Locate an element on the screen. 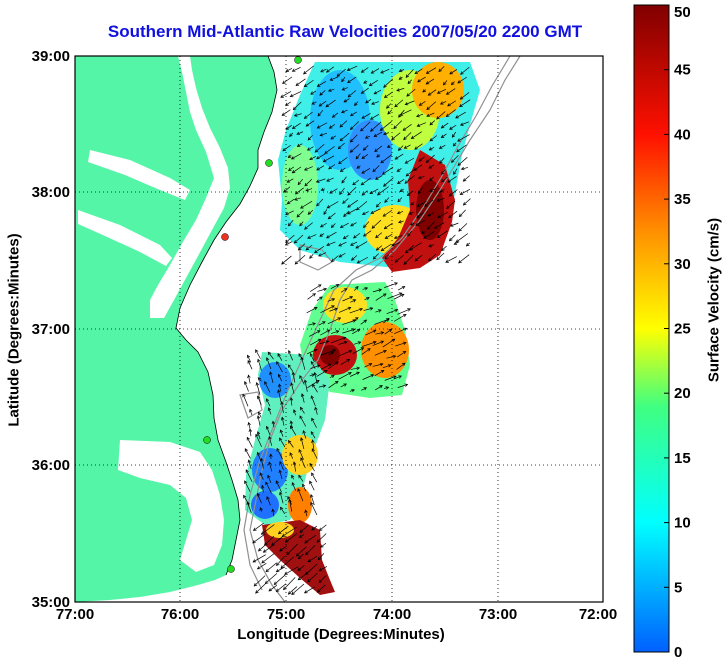  radar-station is located at coordinates (269, 163).